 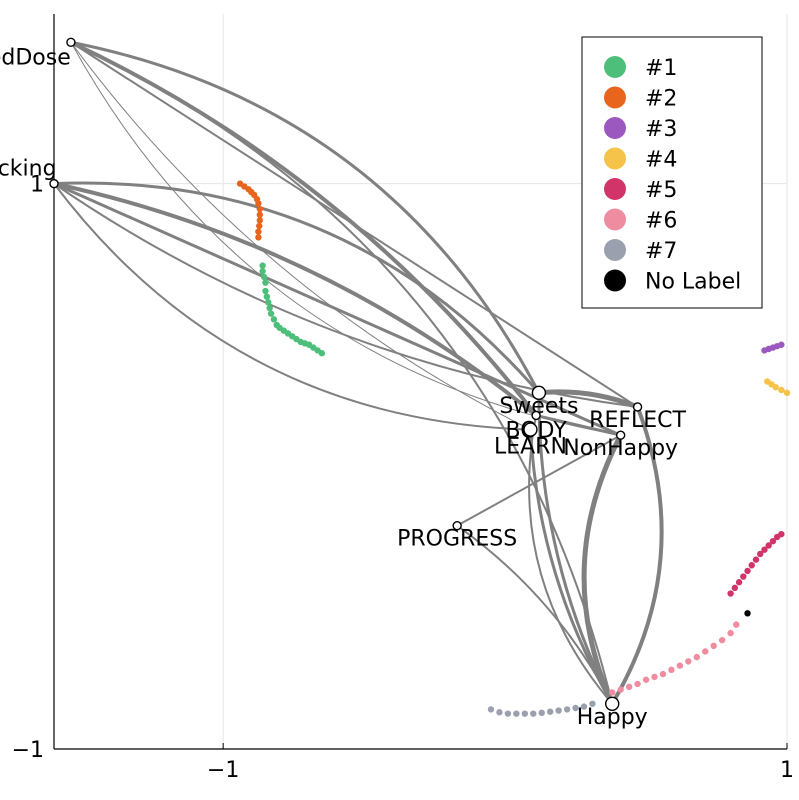 I want to click on edge-BODY-Happy, so click(x=571, y=559).